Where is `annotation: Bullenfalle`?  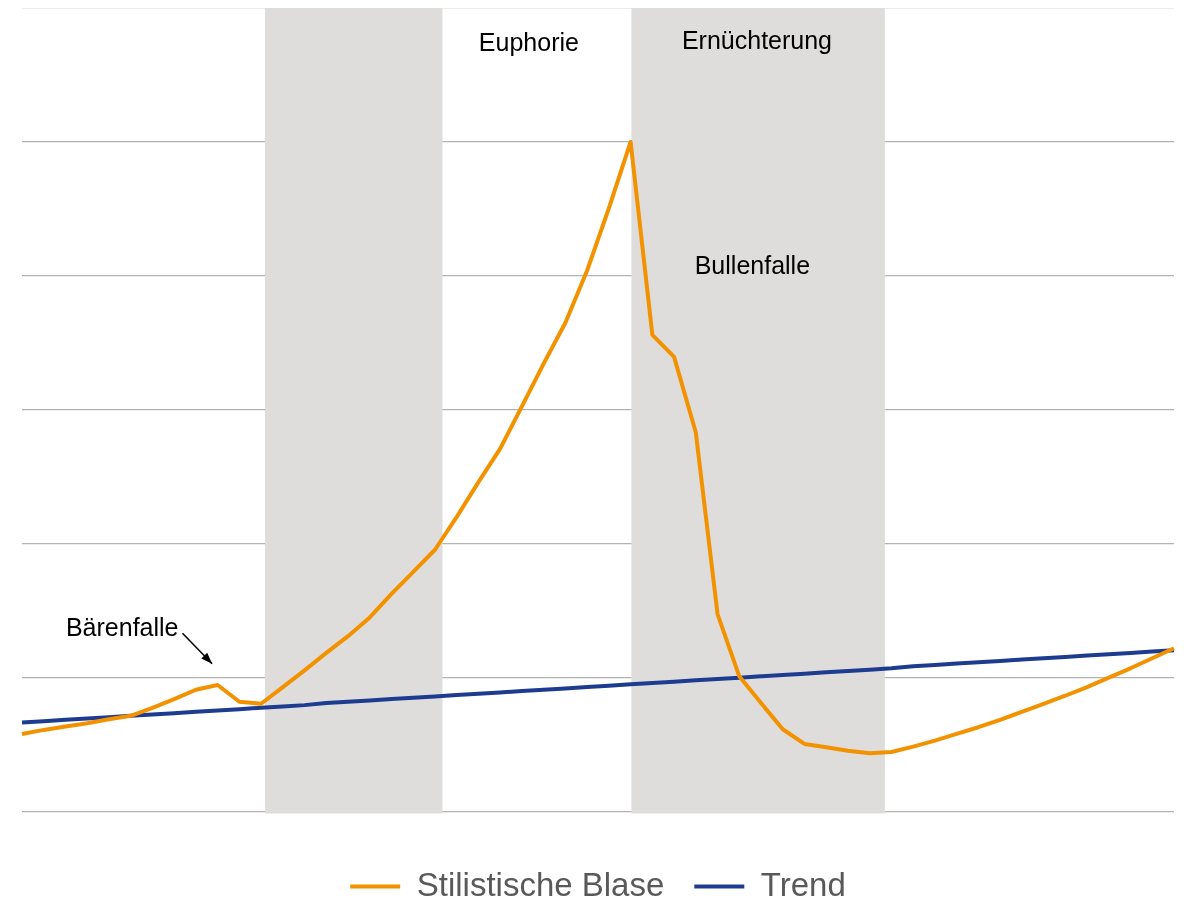 annotation: Bullenfalle is located at coordinates (752, 264).